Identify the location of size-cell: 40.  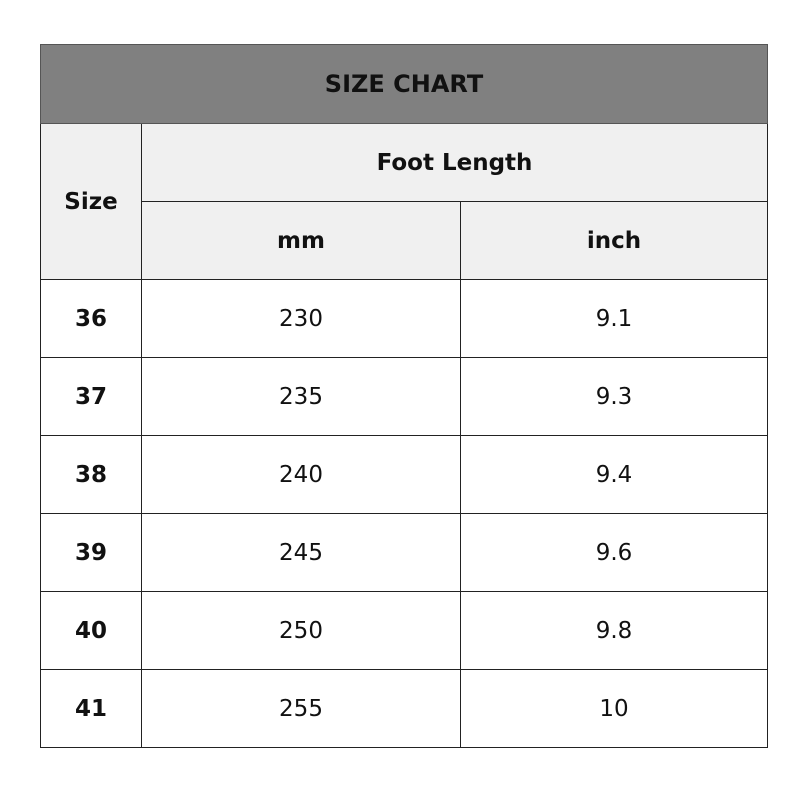
(91, 630).